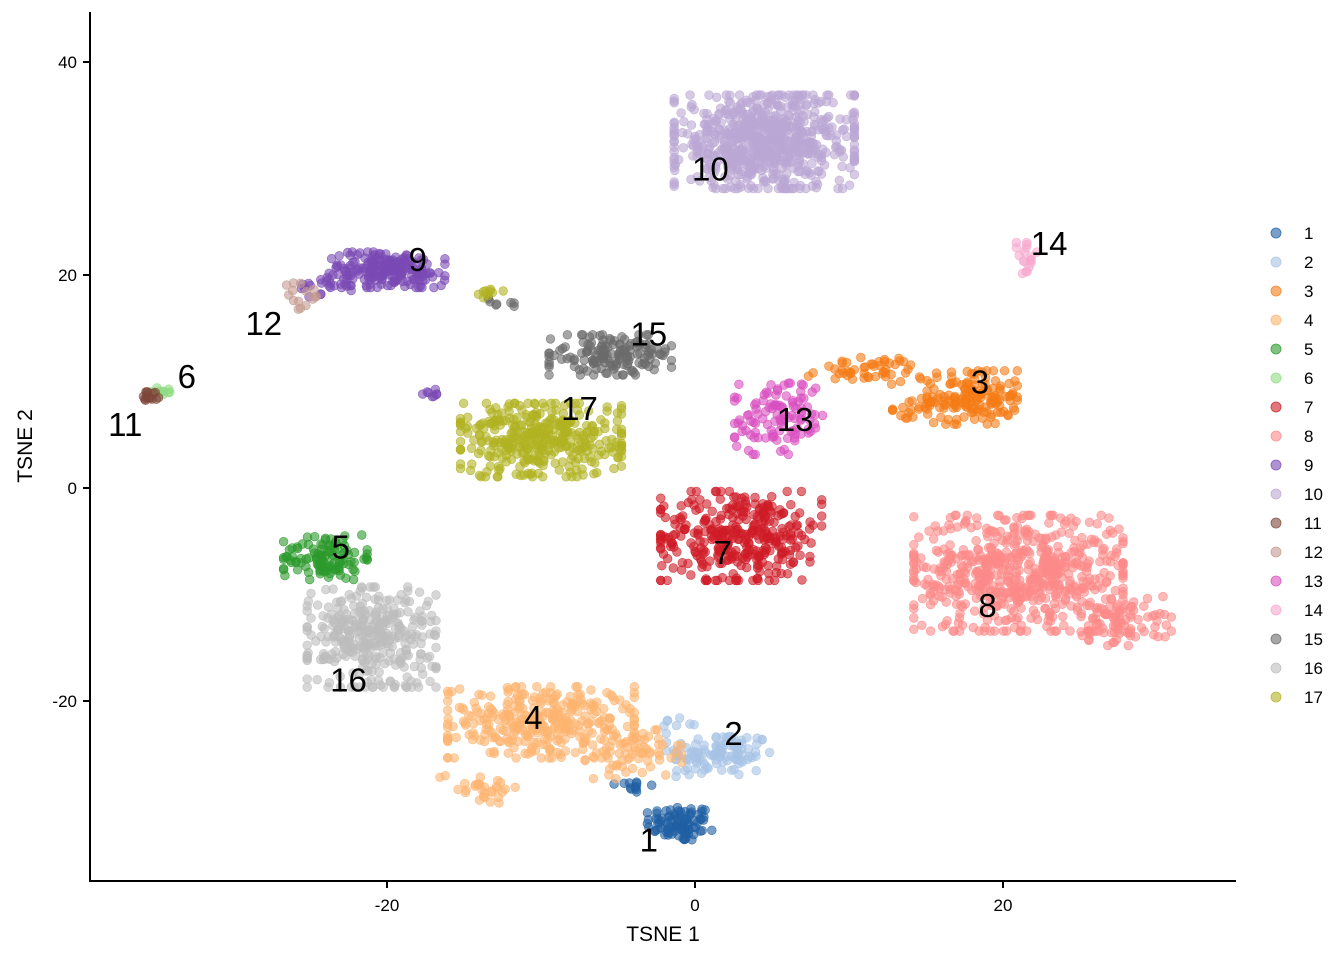 The image size is (1344, 960). I want to click on cluster-14-points, so click(1026, 258).